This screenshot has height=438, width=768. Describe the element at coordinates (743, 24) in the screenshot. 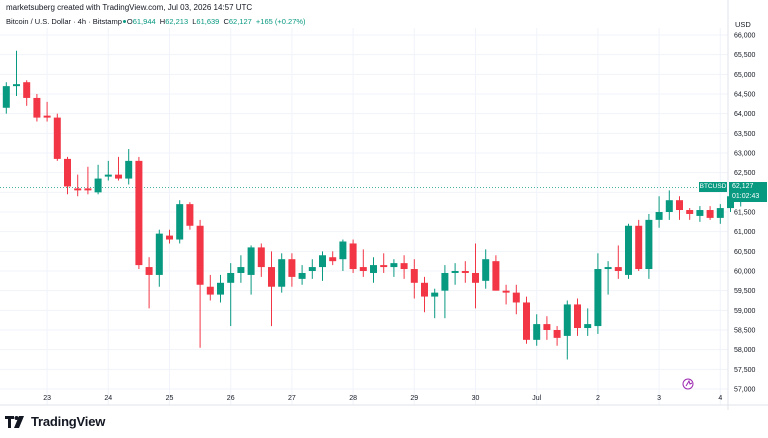

I see `currency-label: USD` at that location.